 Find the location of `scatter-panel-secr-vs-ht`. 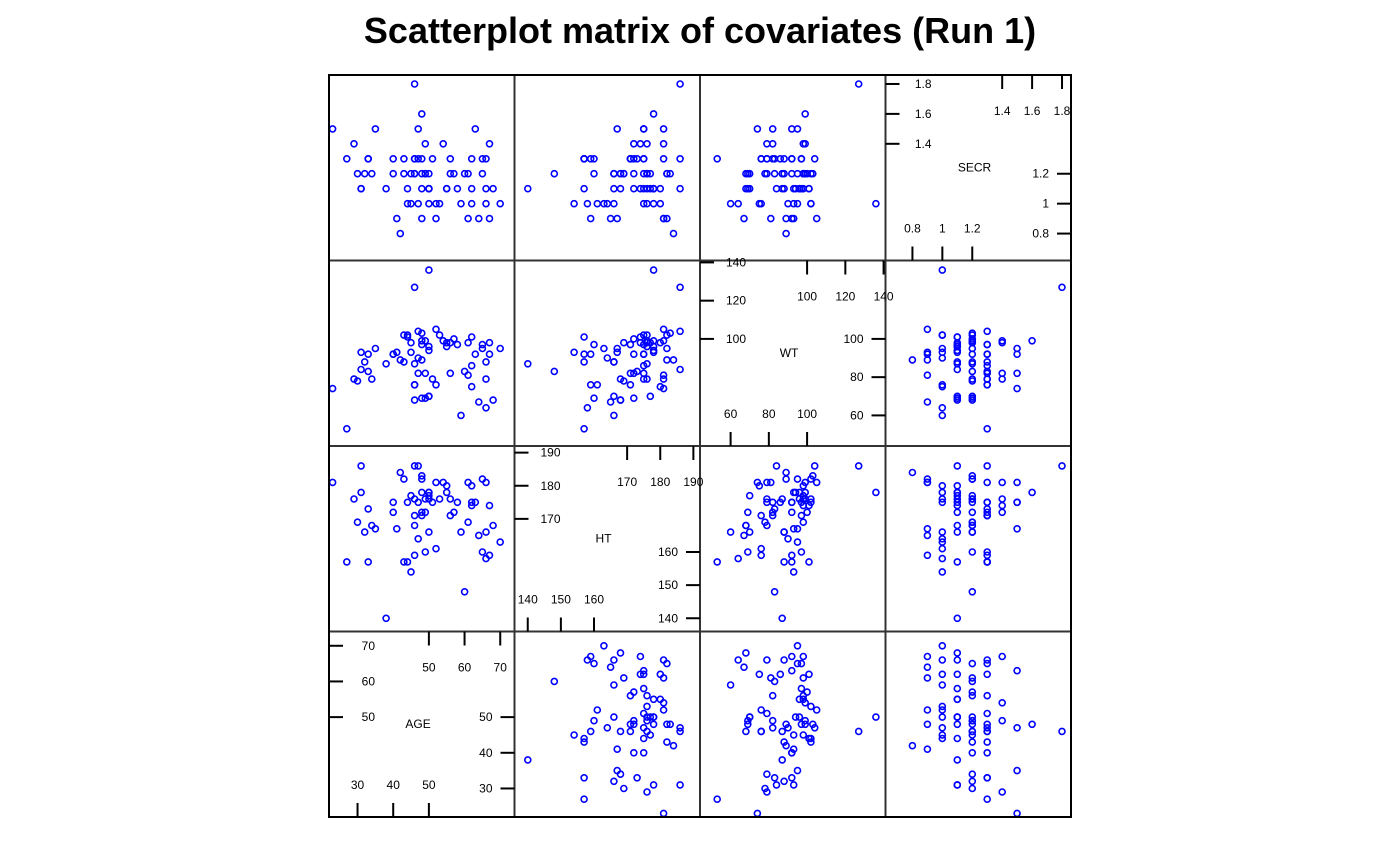

scatter-panel-secr-vs-ht is located at coordinates (603, 159).